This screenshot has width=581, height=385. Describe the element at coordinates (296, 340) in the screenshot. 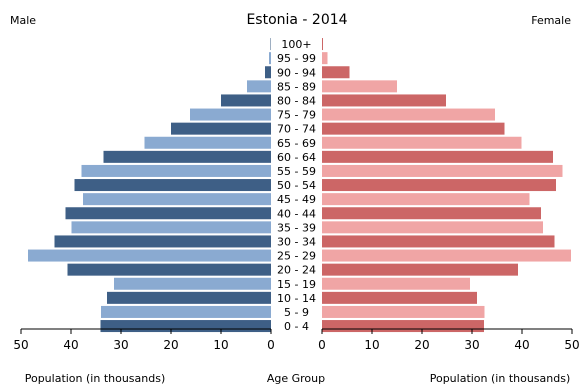

I see `axes: 50 50 40 40 30 30 20 20 10 10 0 0` at that location.